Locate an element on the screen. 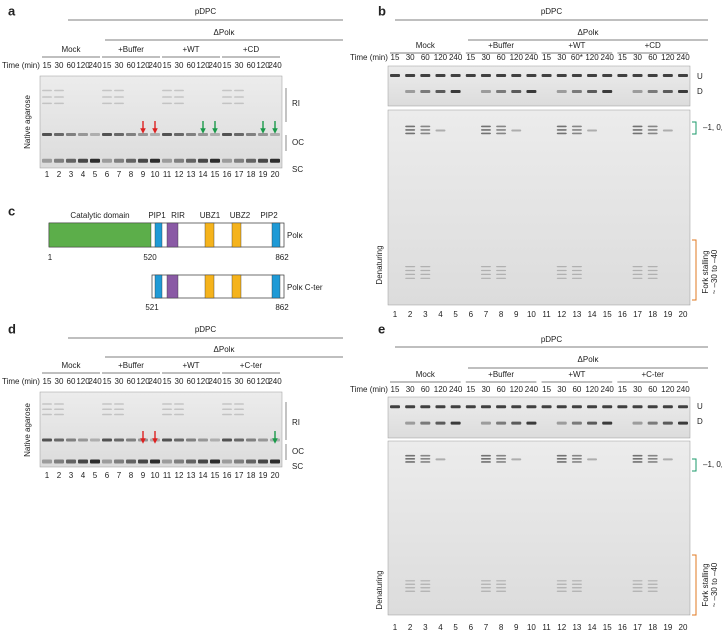  lane-number: 20 is located at coordinates (683, 314).